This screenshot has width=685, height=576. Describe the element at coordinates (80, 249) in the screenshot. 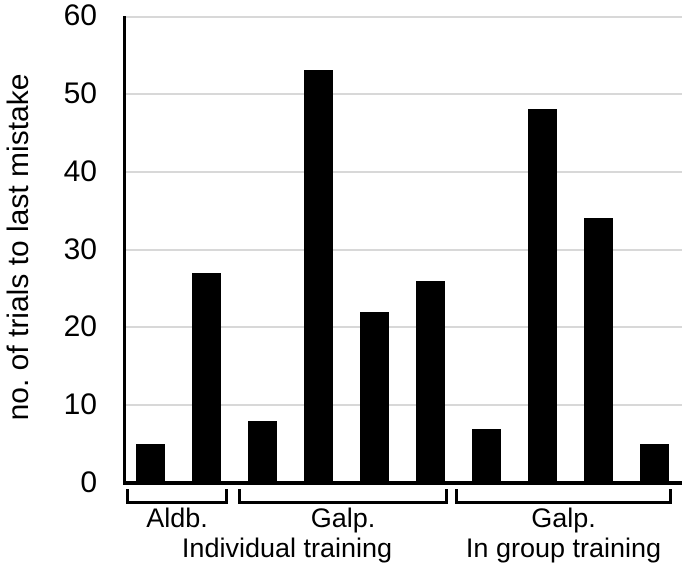

I see `y-tick-label: 30` at that location.